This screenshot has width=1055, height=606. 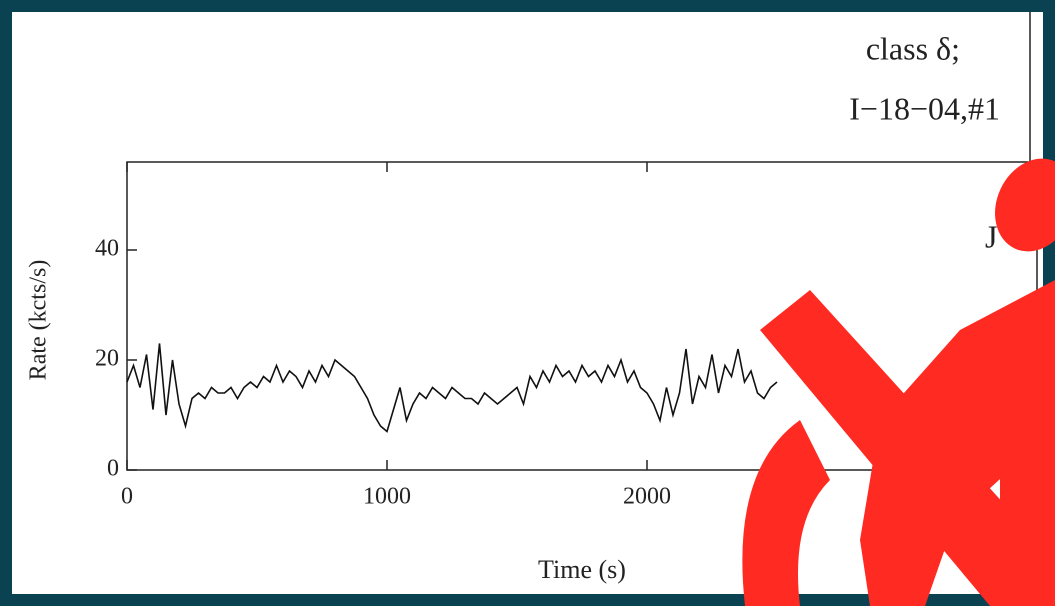 What do you see at coordinates (107, 249) in the screenshot?
I see `y-tick-label: 40` at bounding box center [107, 249].